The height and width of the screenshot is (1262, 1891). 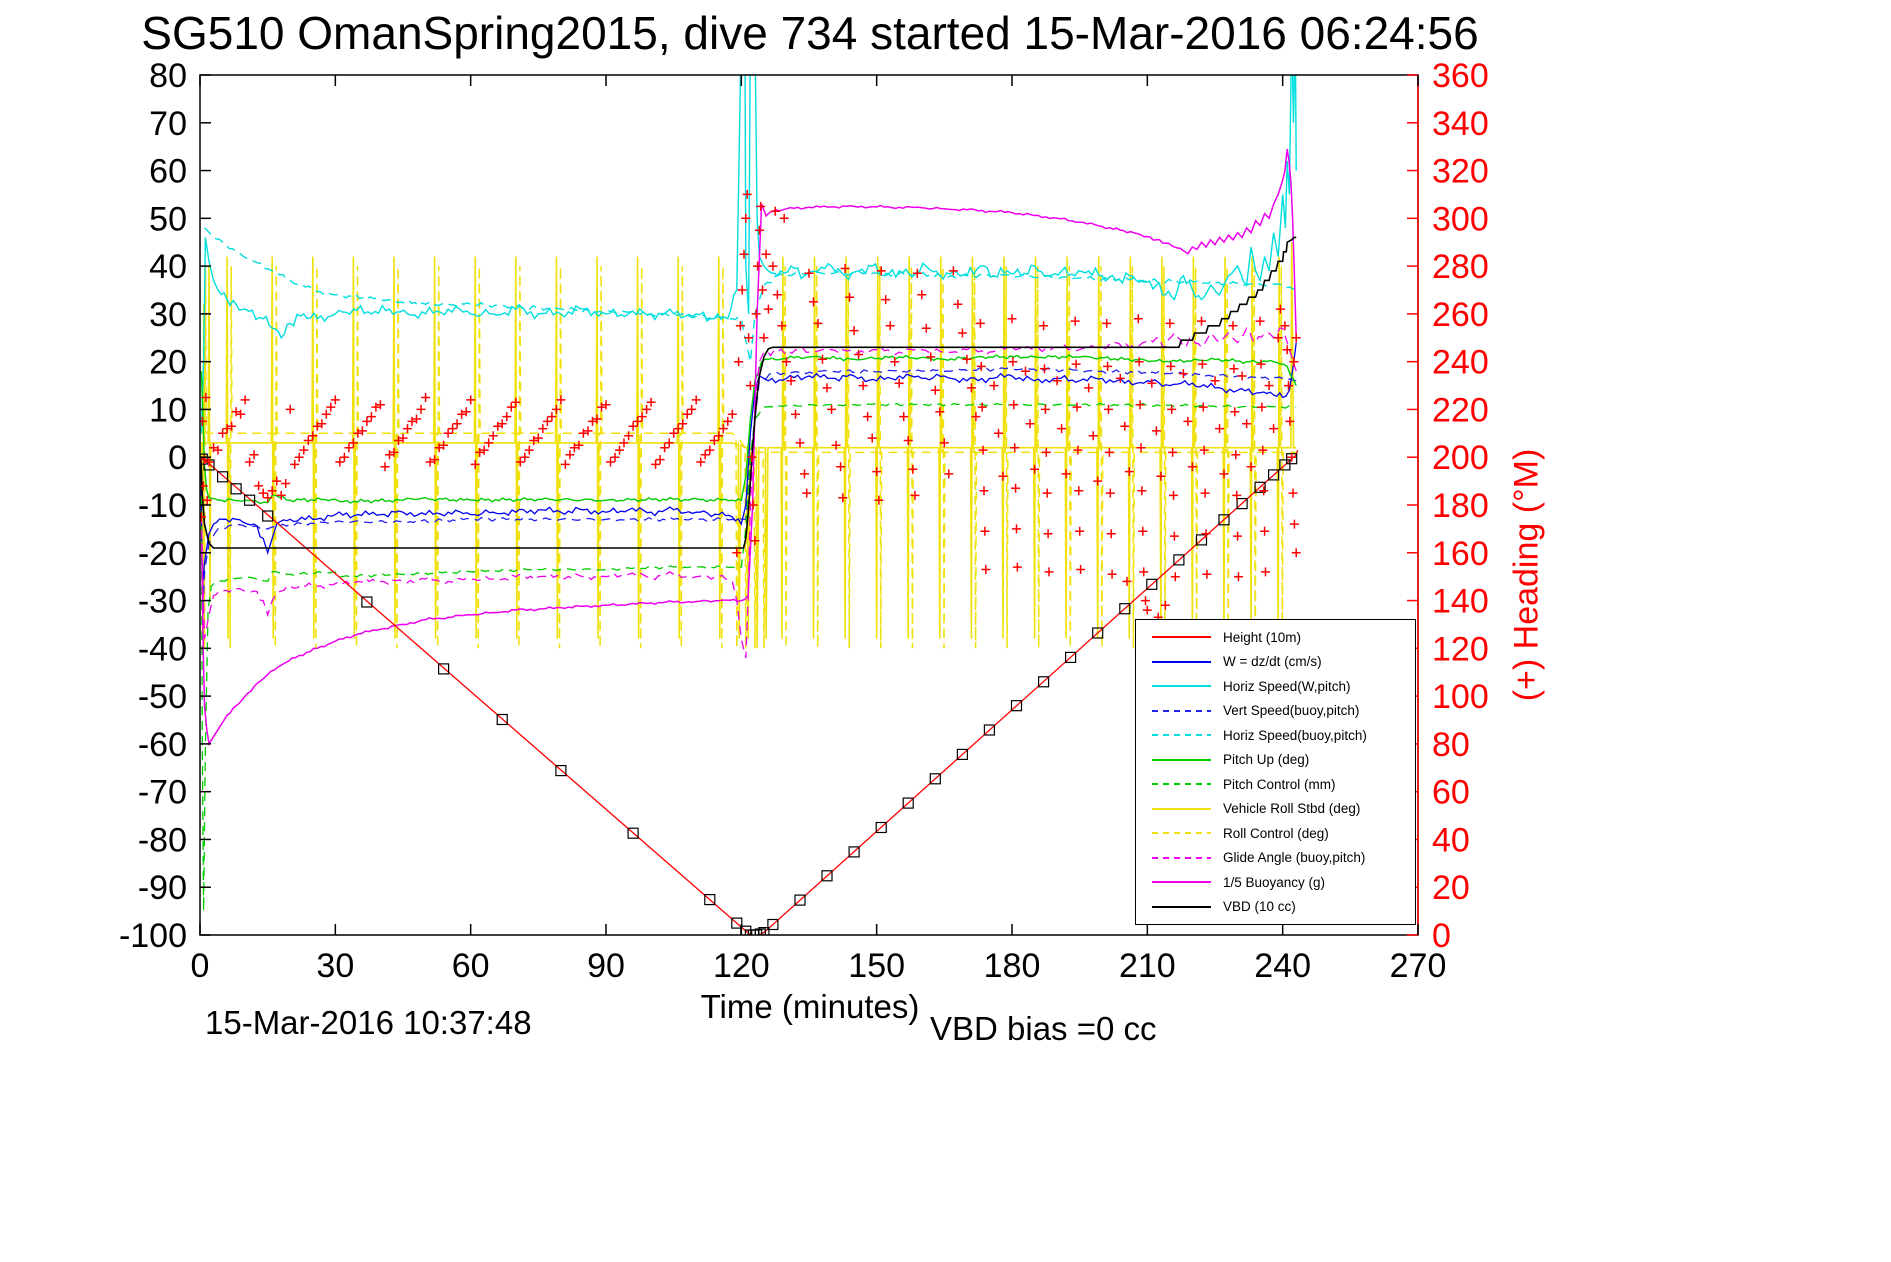 I want to click on legend-label: W = dz/dt (cm/s), so click(x=1272, y=662).